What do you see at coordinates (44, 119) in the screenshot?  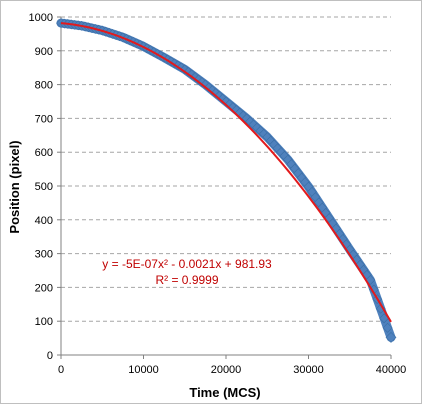 I see `y-tick-label: 700` at bounding box center [44, 119].